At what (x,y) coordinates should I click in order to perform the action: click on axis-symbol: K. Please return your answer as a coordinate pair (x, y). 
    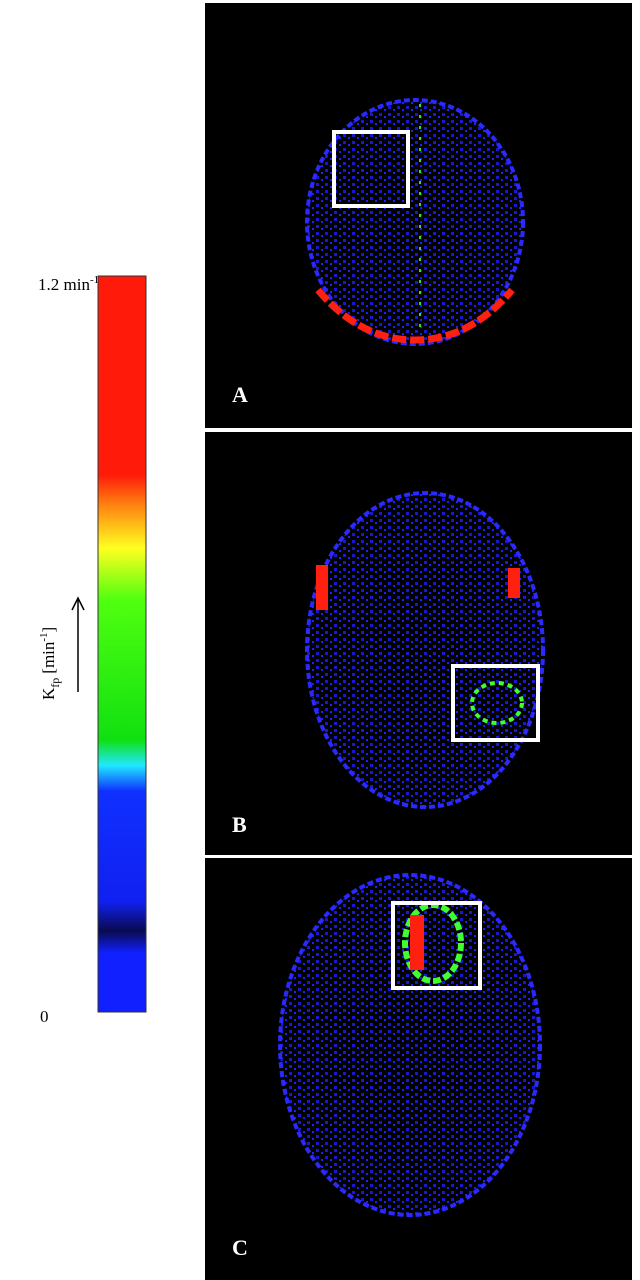
    Looking at the image, I should click on (48, 693).